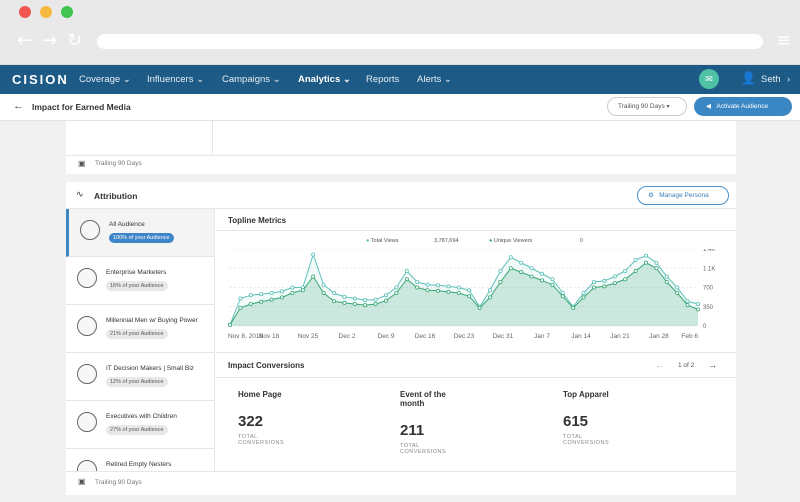  I want to click on x-tick-label: Jan 21, so click(620, 336).